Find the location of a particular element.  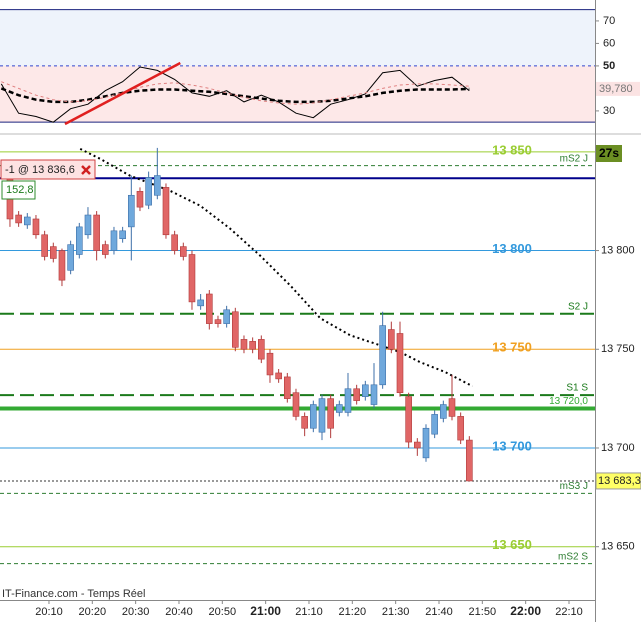

order-box is located at coordinates (48, 169).